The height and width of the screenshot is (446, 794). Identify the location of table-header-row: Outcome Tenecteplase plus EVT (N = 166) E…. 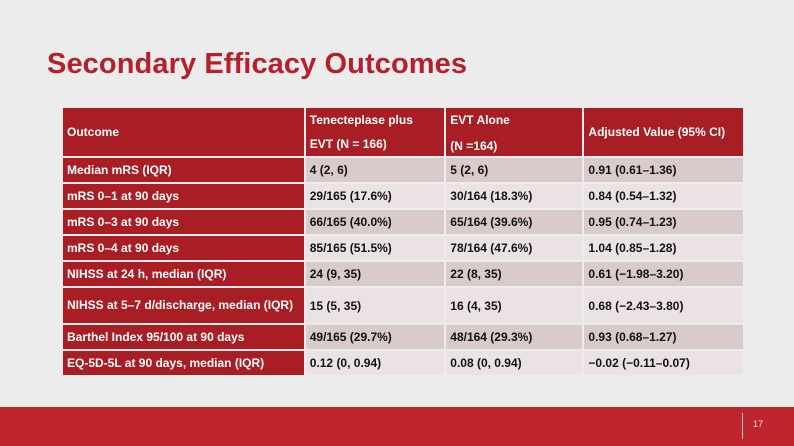
(403, 132).